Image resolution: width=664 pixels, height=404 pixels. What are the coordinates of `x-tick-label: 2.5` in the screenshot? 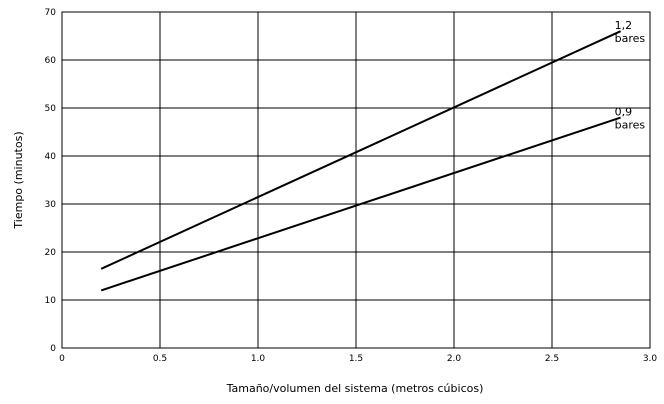 It's located at (552, 359).